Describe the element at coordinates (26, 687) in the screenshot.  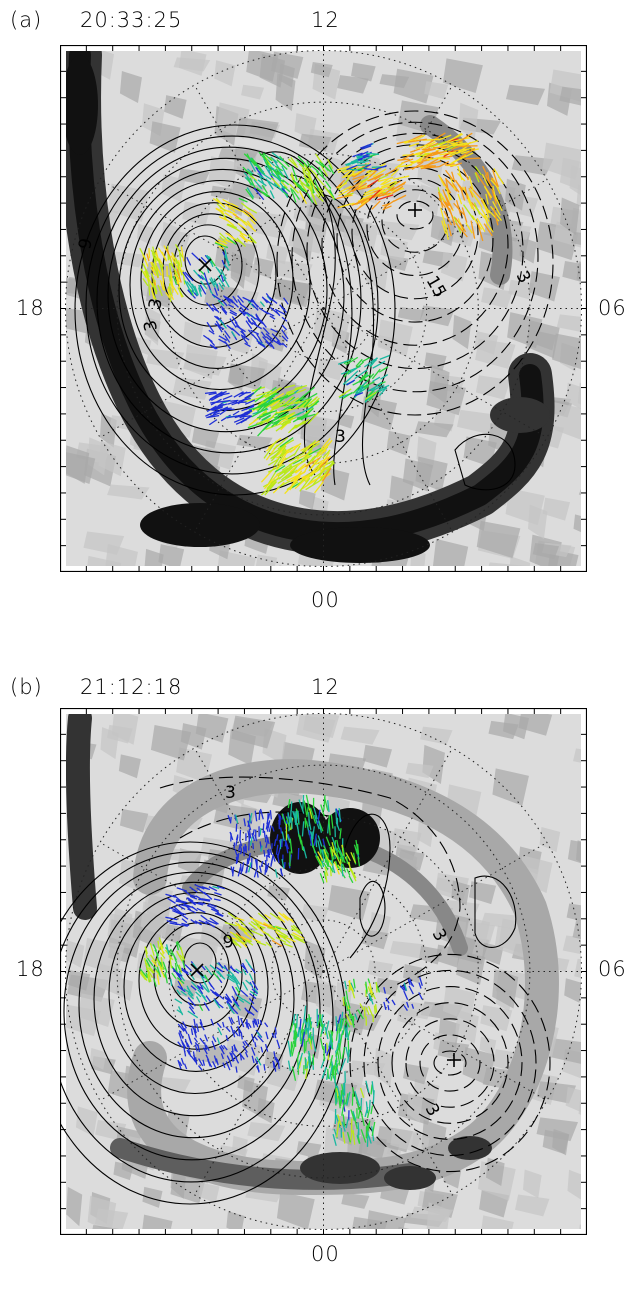
I see `panel-label: (b)` at that location.